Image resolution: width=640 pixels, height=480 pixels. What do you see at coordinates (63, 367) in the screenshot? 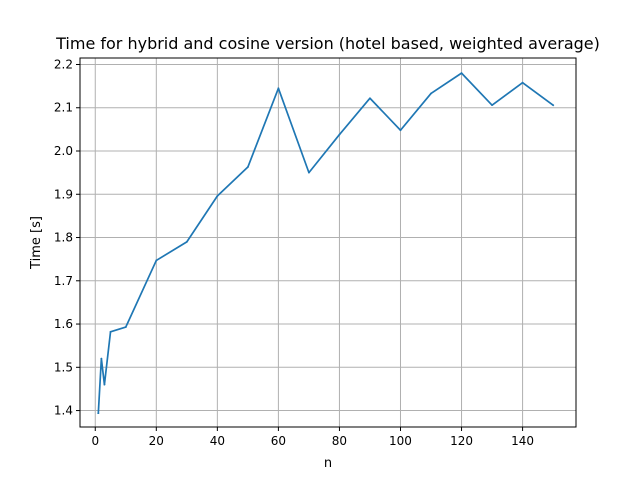
I see `y-tick-label: 1.5` at bounding box center [63, 367].